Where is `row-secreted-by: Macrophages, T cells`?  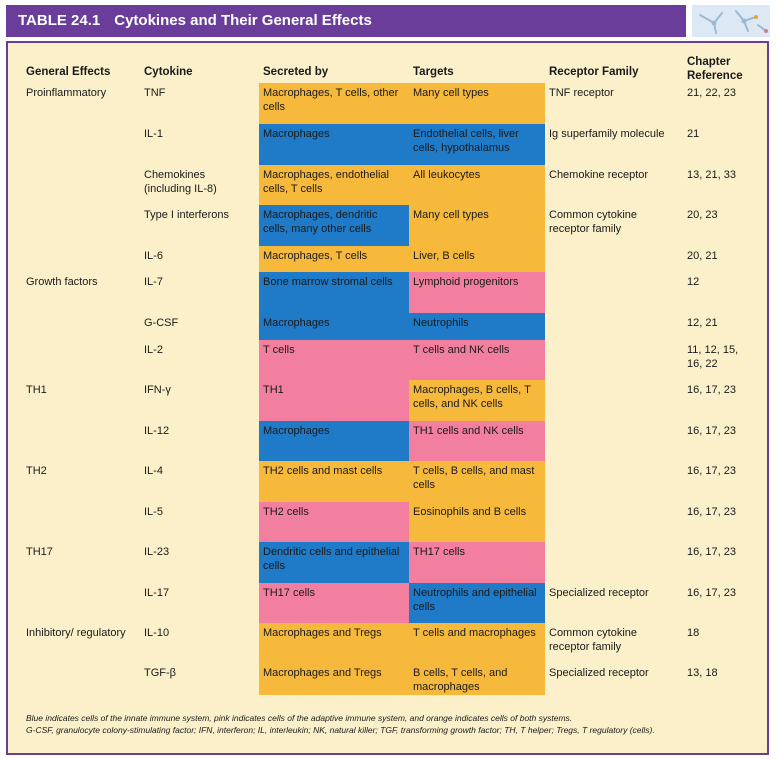 row-secreted-by: Macrophages, T cells is located at coordinates (334, 259).